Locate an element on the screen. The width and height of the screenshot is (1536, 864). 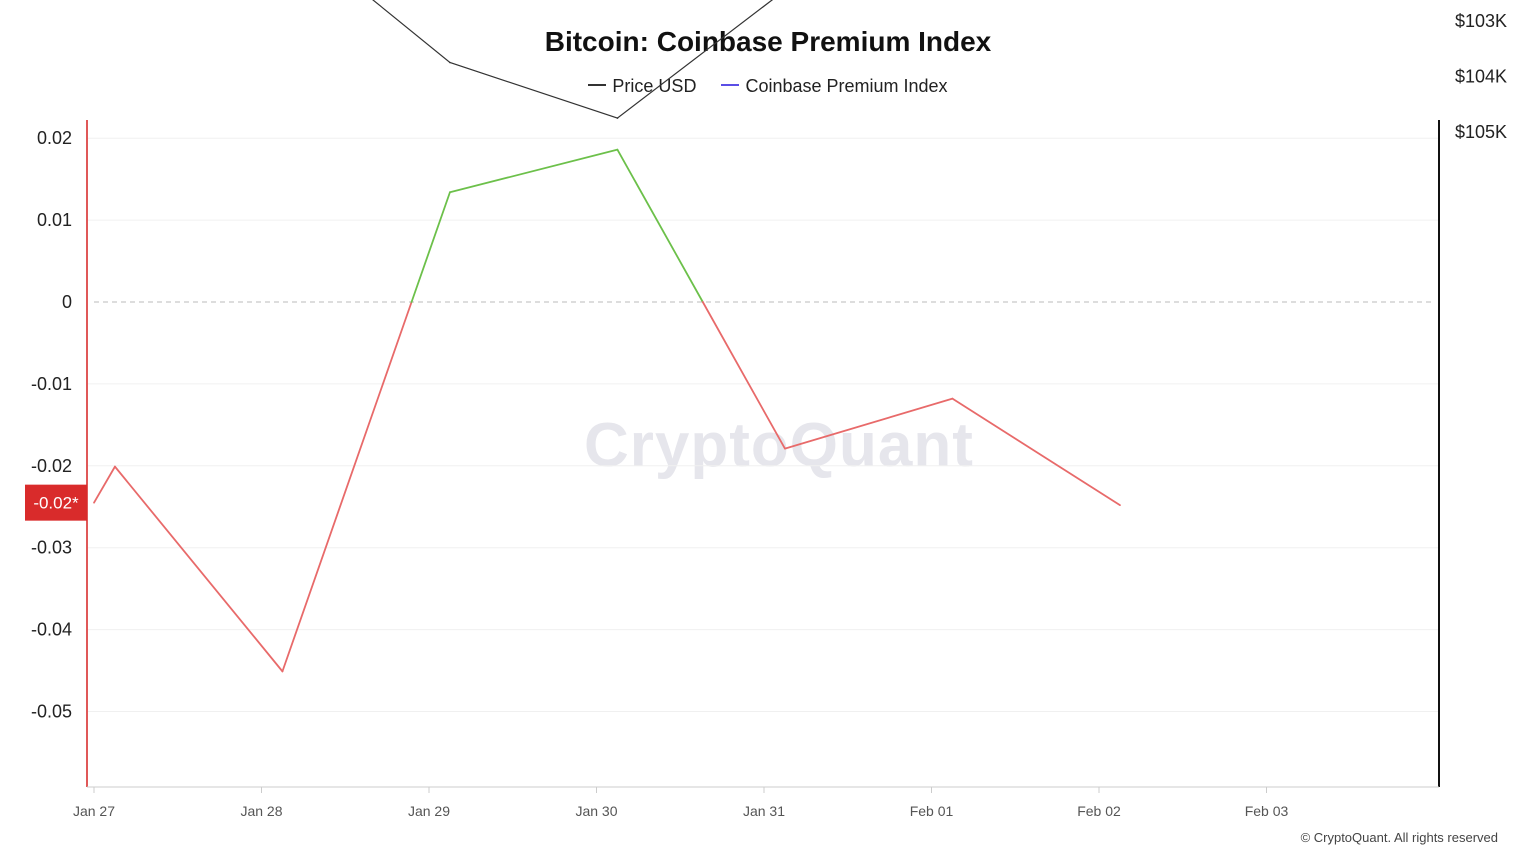
x-tick-label: Feb 03 is located at coordinates (1267, 811).